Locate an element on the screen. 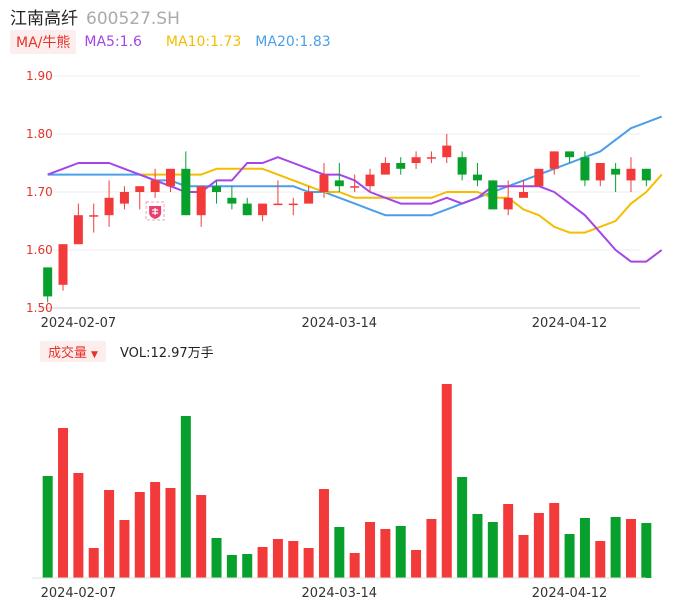 The image size is (686, 606). badge-layer is located at coordinates (155, 211).